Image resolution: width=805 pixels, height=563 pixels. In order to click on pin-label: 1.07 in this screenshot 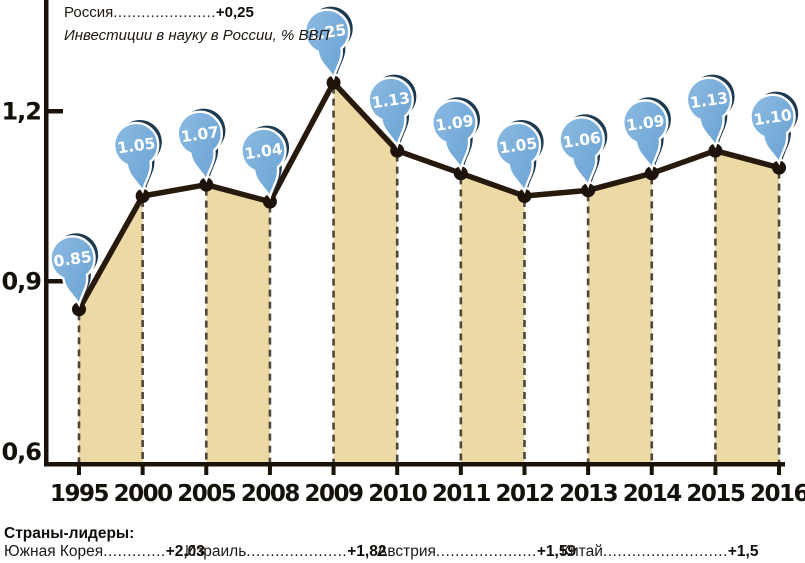, I will do `click(200, 134)`.